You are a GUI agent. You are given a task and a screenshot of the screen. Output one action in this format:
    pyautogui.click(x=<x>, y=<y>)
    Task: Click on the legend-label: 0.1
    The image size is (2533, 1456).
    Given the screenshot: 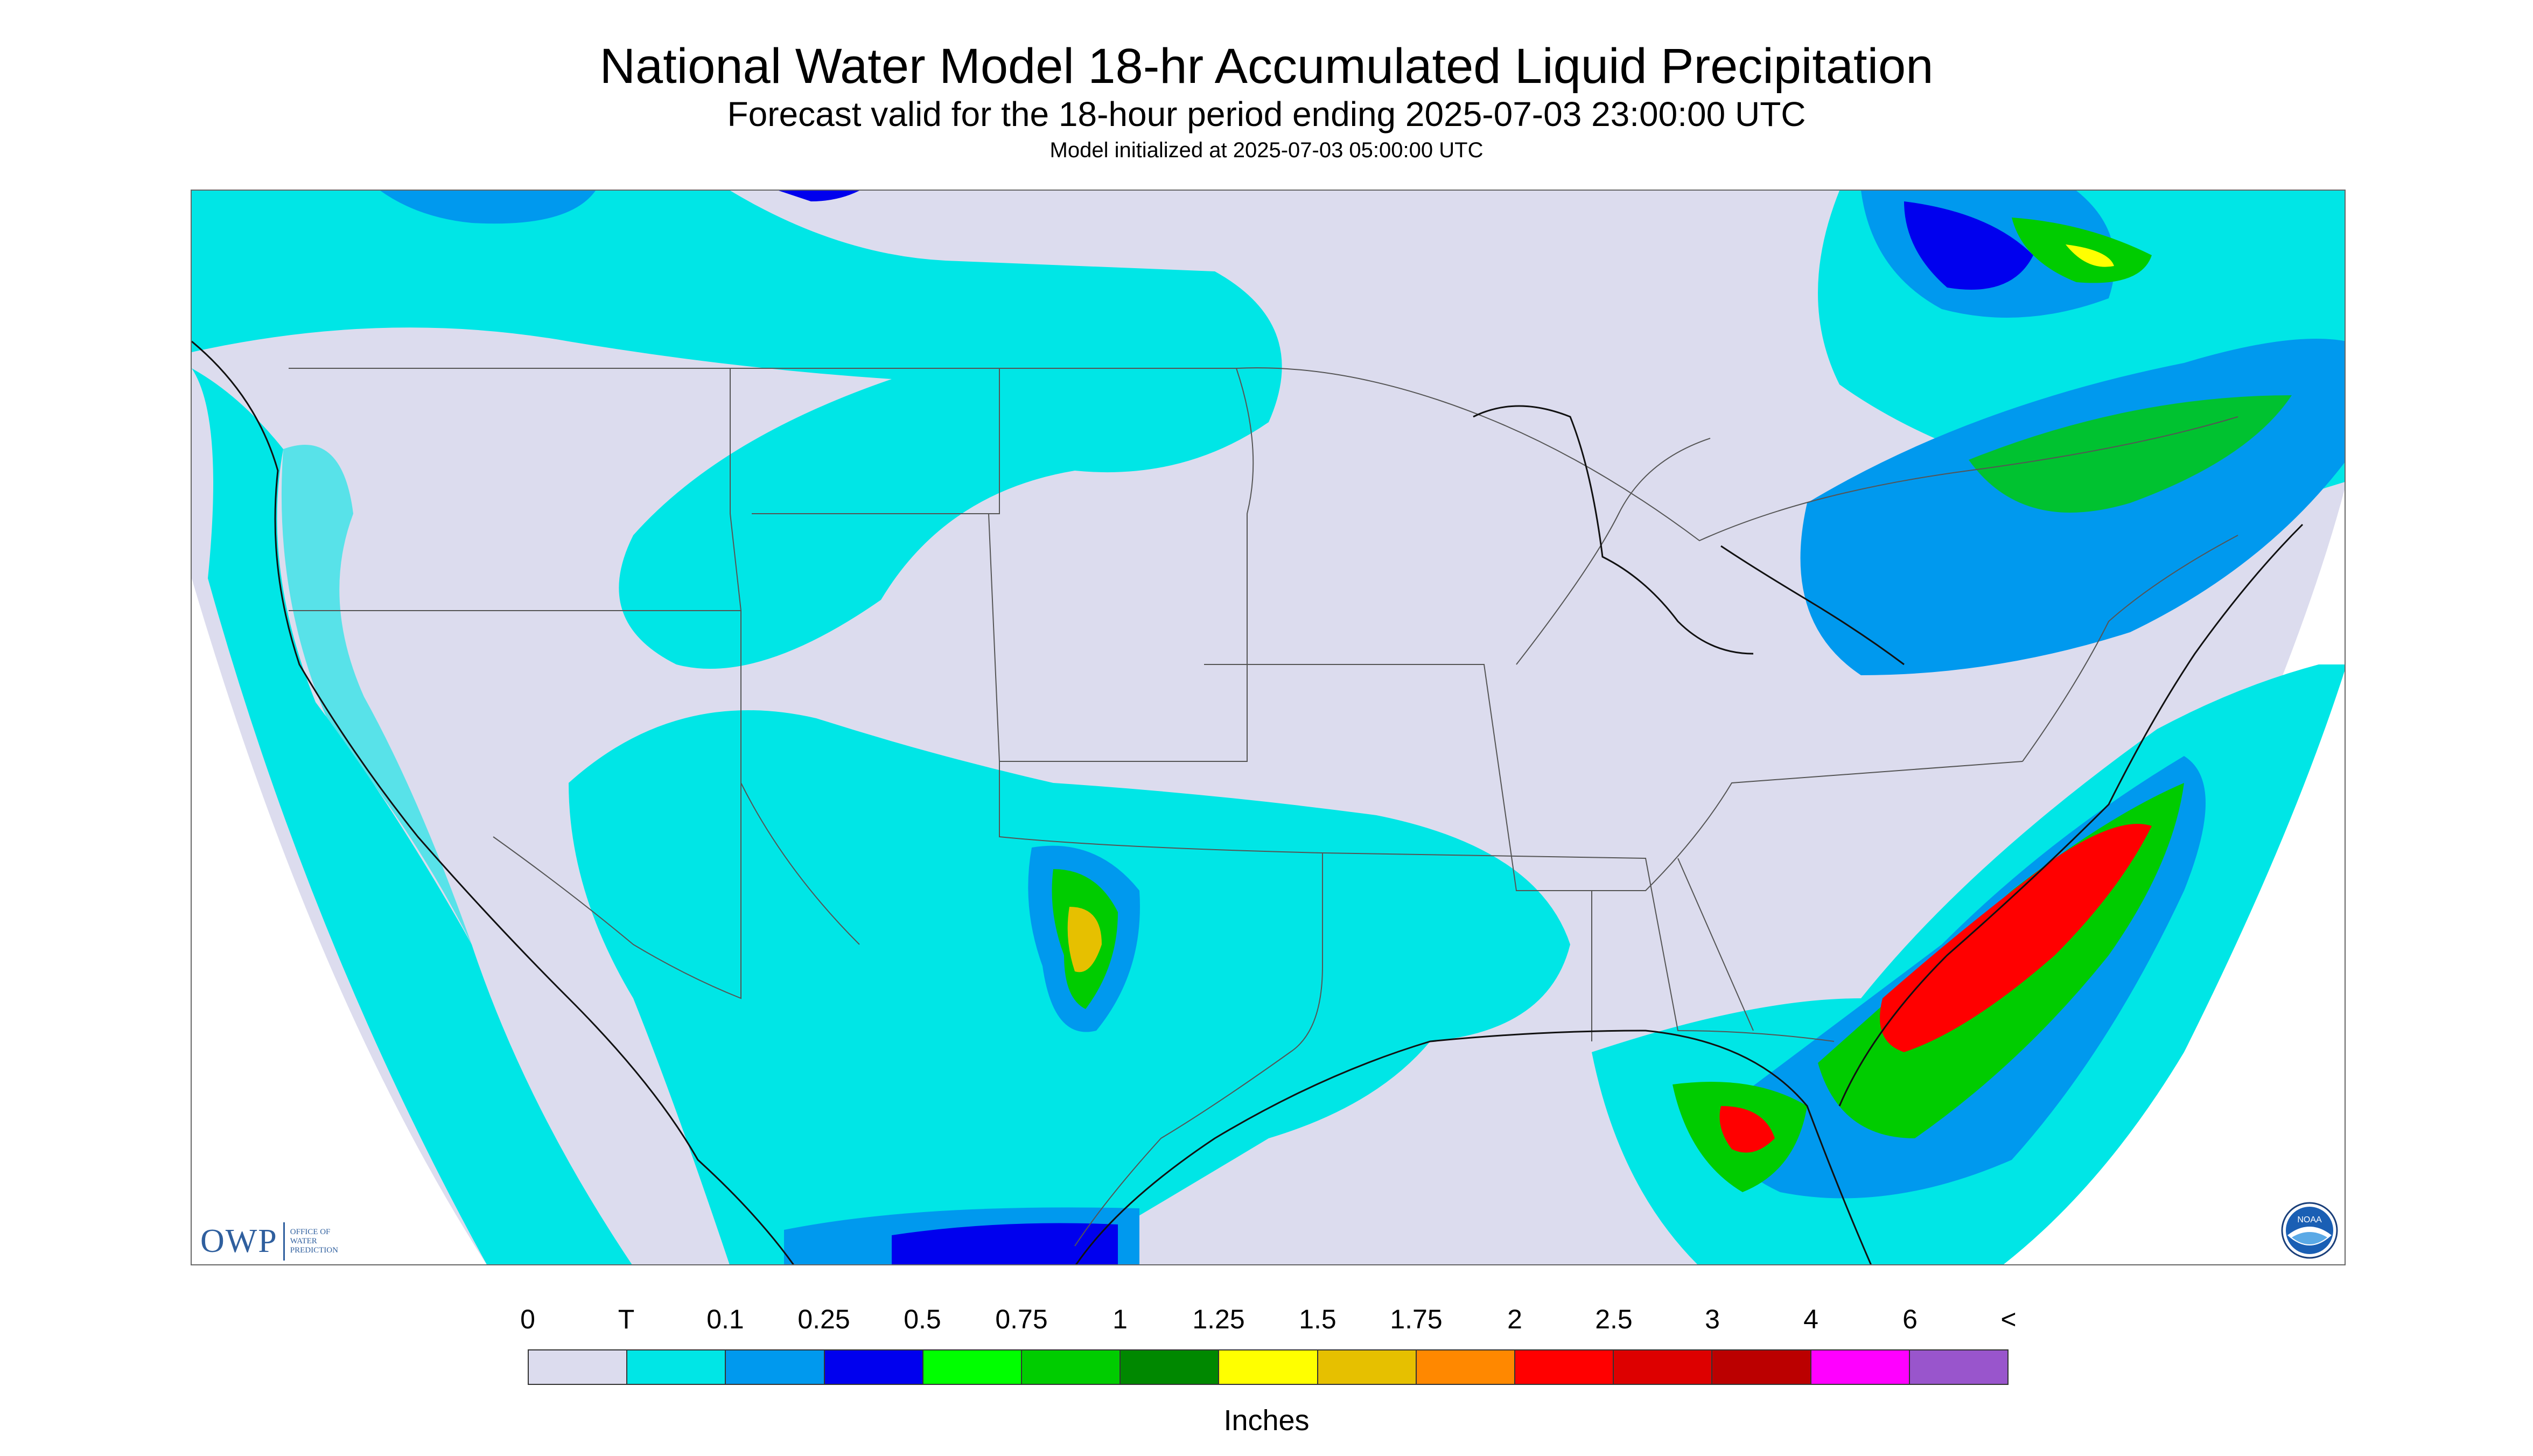 What is the action you would take?
    pyautogui.click(x=725, y=1319)
    